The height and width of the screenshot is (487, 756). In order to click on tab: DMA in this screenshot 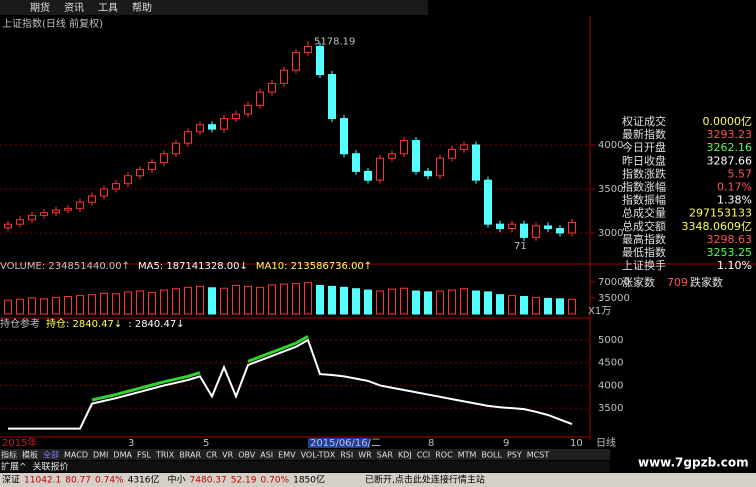, I will do `click(122, 455)`.